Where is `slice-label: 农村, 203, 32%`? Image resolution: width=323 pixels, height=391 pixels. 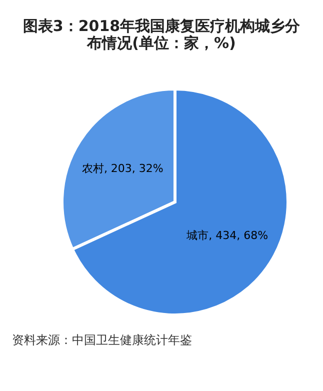 slice-label: 农村, 203, 32% is located at coordinates (123, 168).